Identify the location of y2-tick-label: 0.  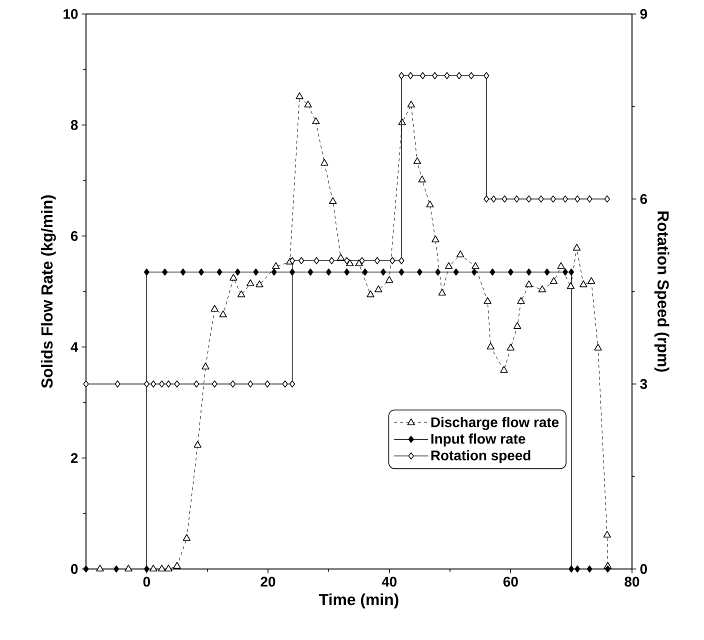
(643, 569).